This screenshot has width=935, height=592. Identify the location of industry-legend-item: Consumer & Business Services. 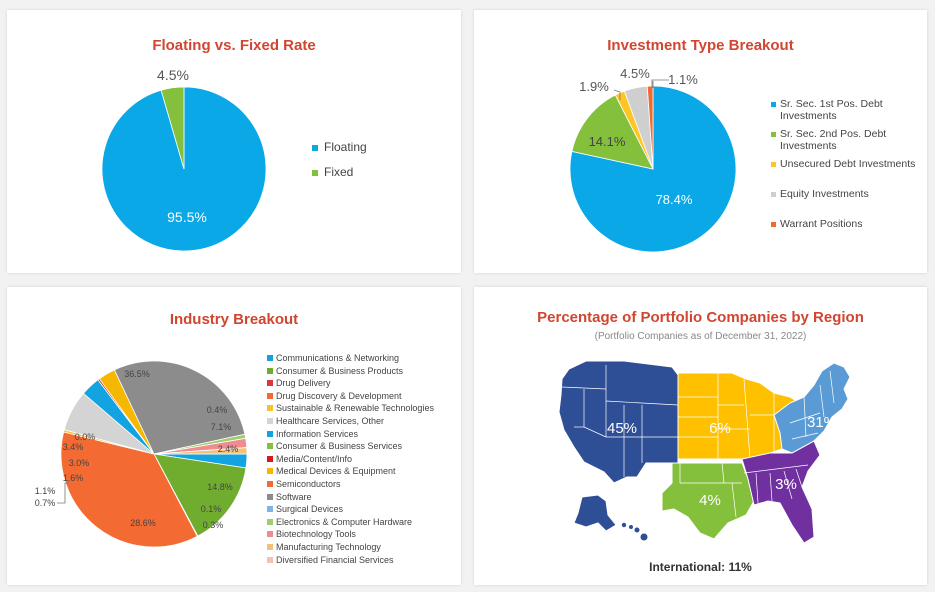
(350, 446).